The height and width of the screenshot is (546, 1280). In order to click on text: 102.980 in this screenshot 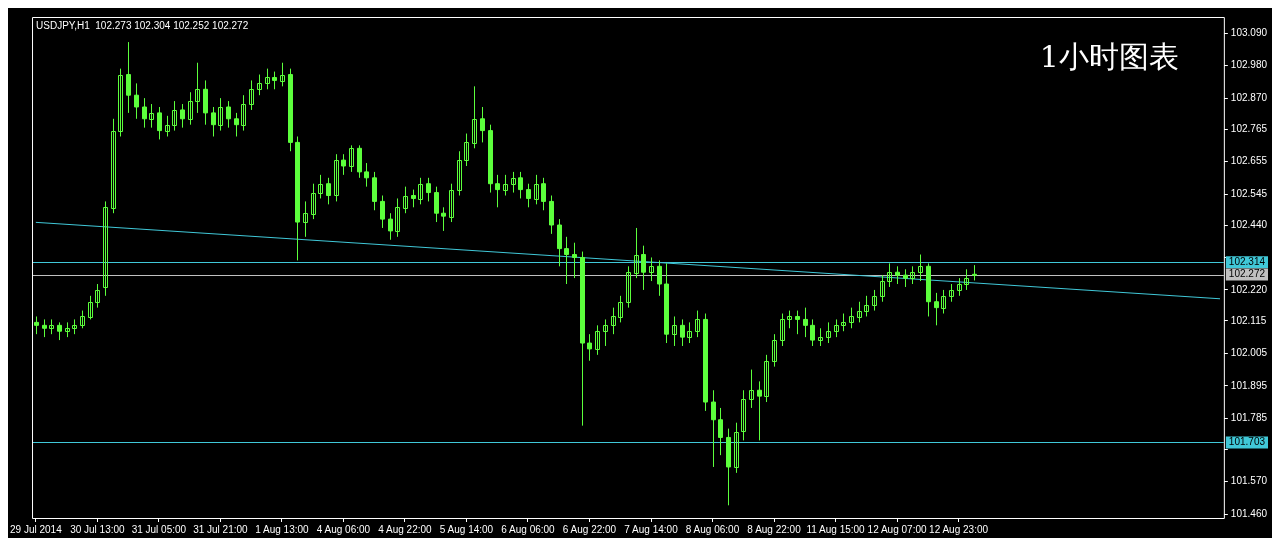, I will do `click(1249, 65)`.